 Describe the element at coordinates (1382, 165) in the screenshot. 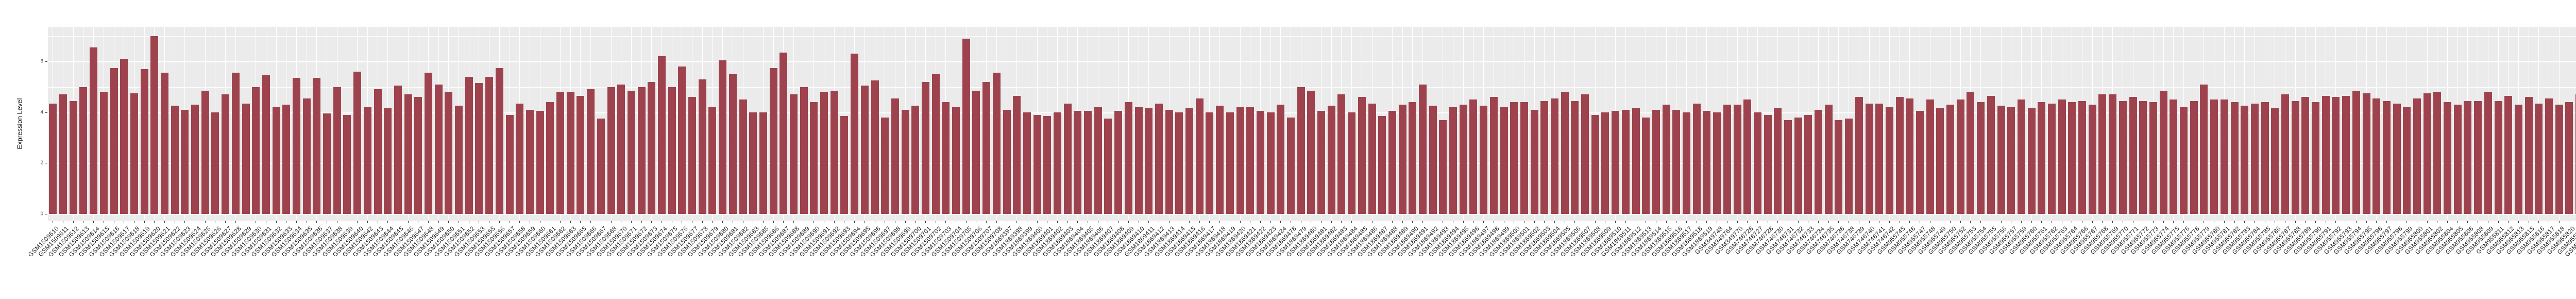

I see `bar-GSM1869487` at that location.